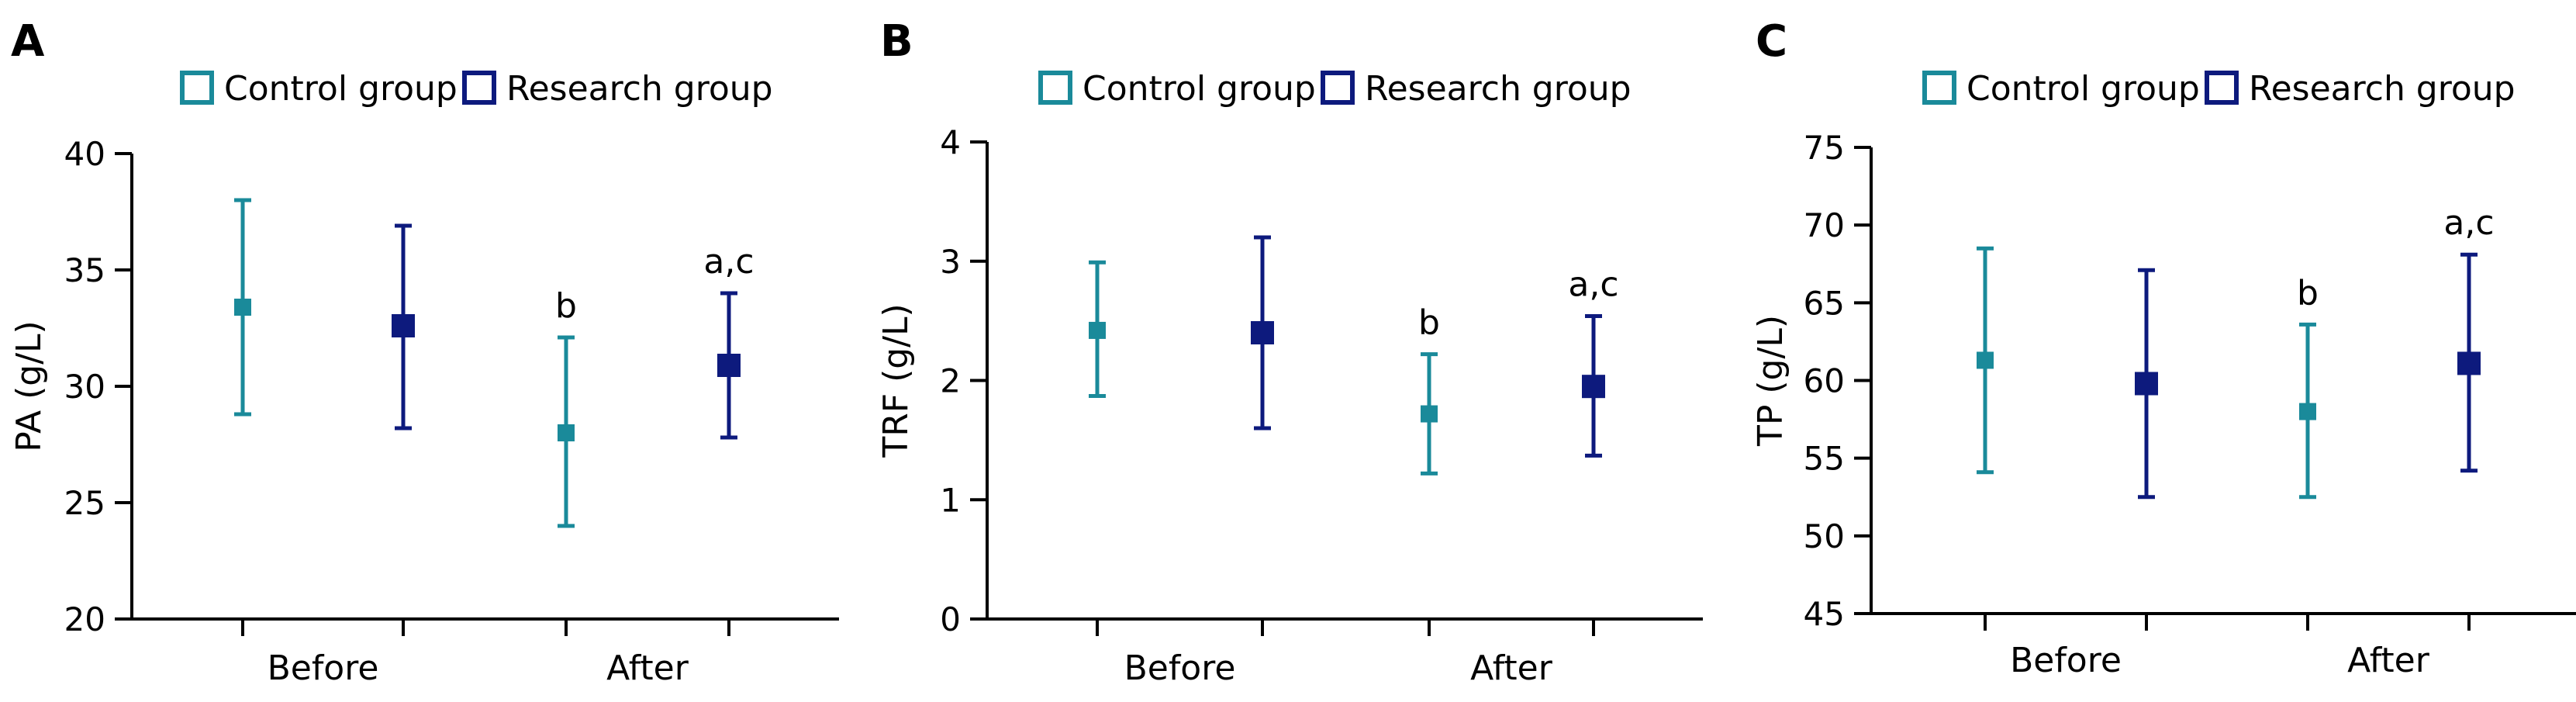 The width and height of the screenshot is (2576, 702). Describe the element at coordinates (29, 385) in the screenshot. I see `y-axis-label: PA (g/L)` at that location.